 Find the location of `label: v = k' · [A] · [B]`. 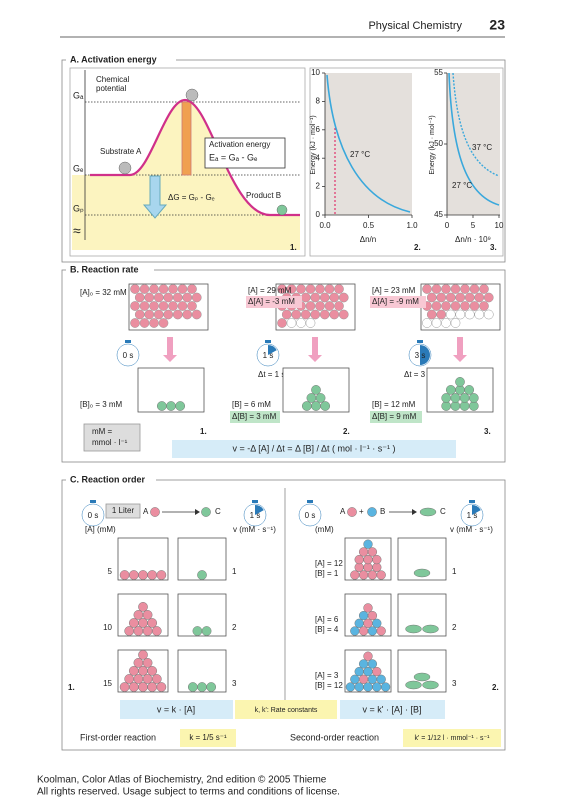

label: v = k' · [A] · [B] is located at coordinates (392, 709).